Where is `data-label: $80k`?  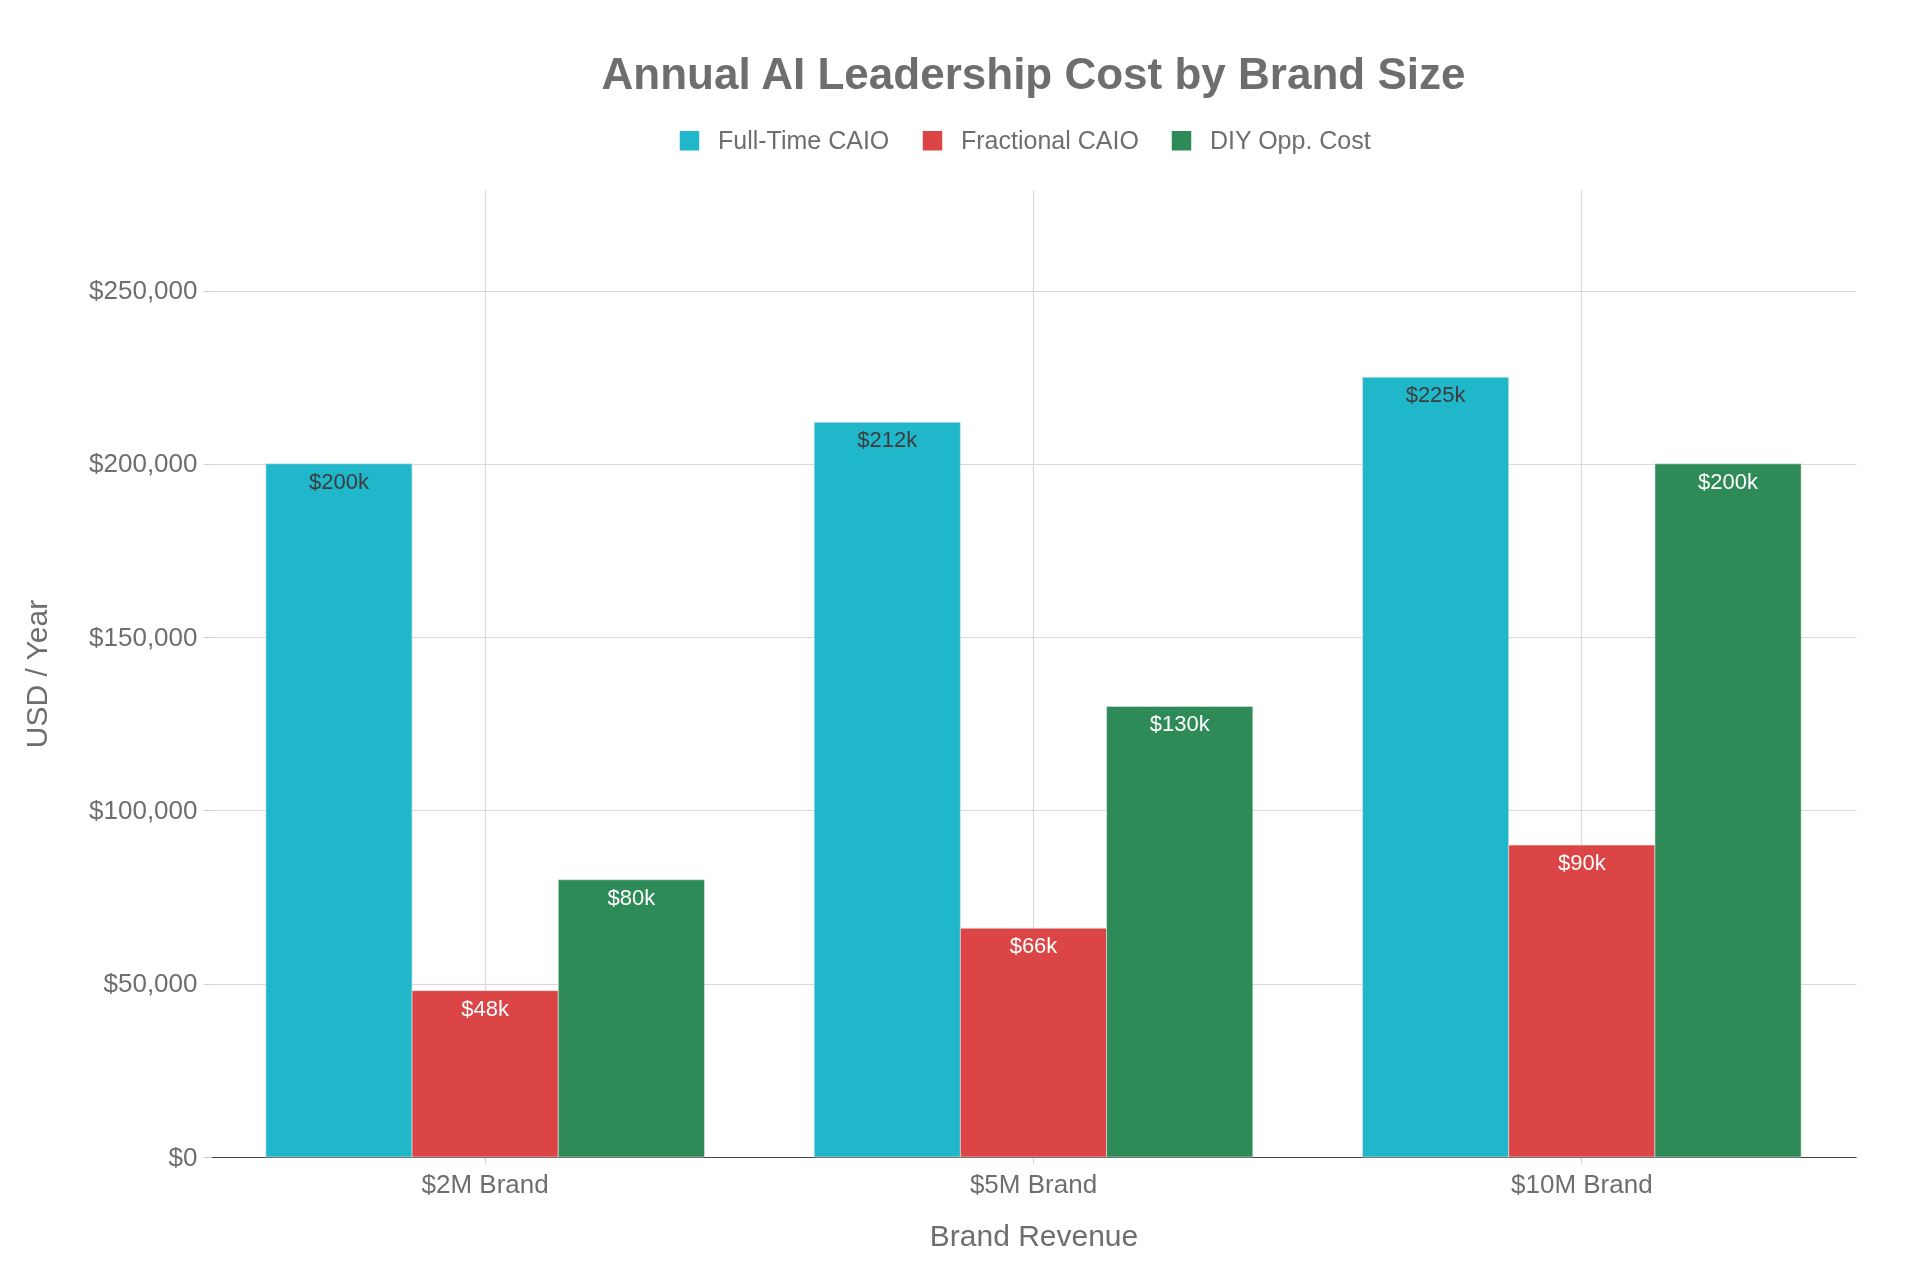
data-label: $80k is located at coordinates (632, 897).